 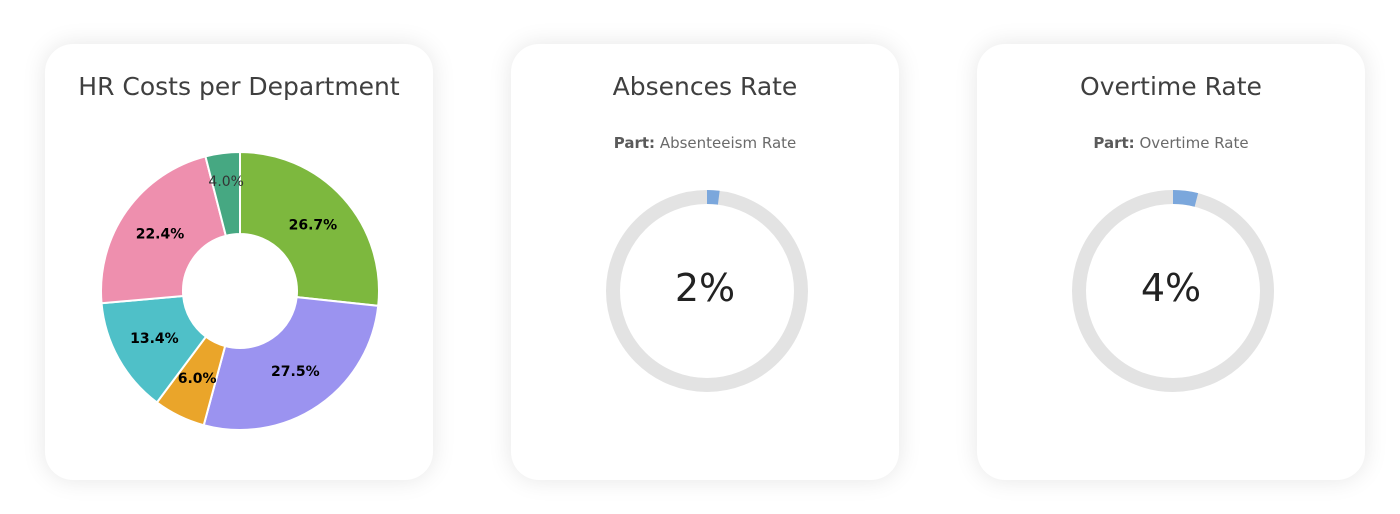 I want to click on donut-slice-label: 22.4%, so click(x=160, y=234).